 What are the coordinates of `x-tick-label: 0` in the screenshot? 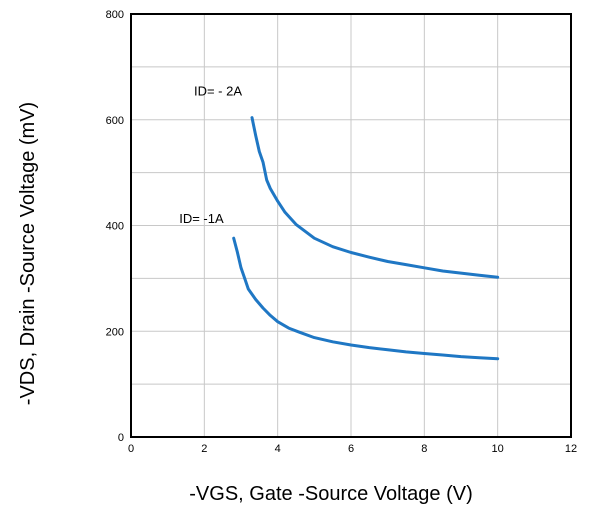 It's located at (131, 449).